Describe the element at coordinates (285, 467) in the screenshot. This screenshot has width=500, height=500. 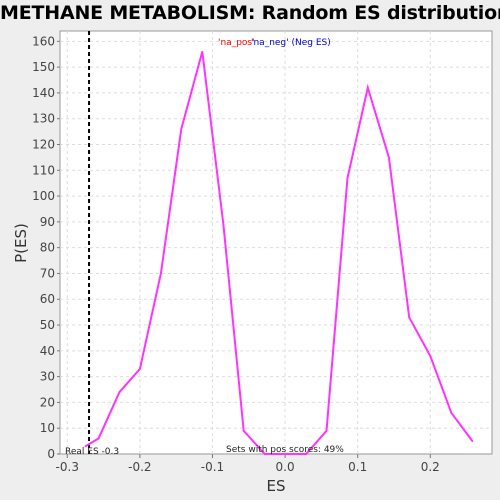
I see `x-tick-label: 0.0` at that location.